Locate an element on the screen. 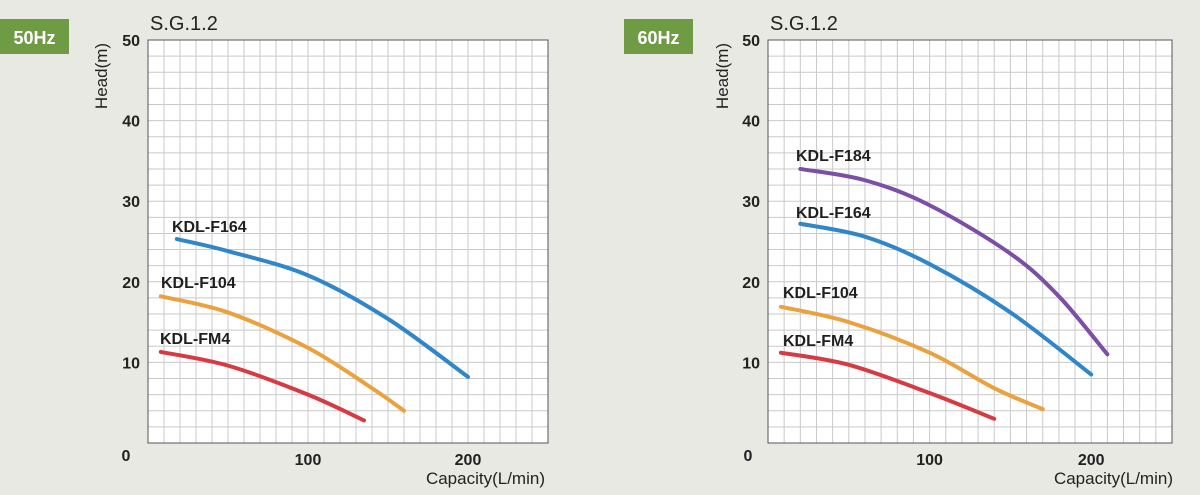  frequency-badge-text: 50Hz is located at coordinates (34, 38).